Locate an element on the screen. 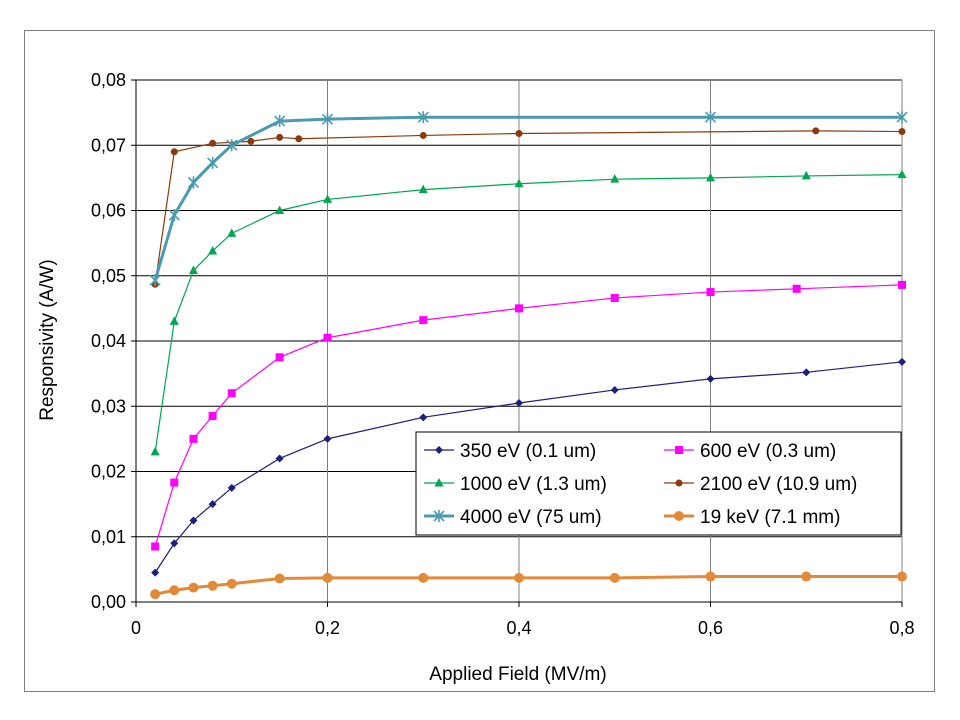 This screenshot has height=720, width=960. legend-item: 19 keV (7.1 mm) is located at coordinates (752, 517).